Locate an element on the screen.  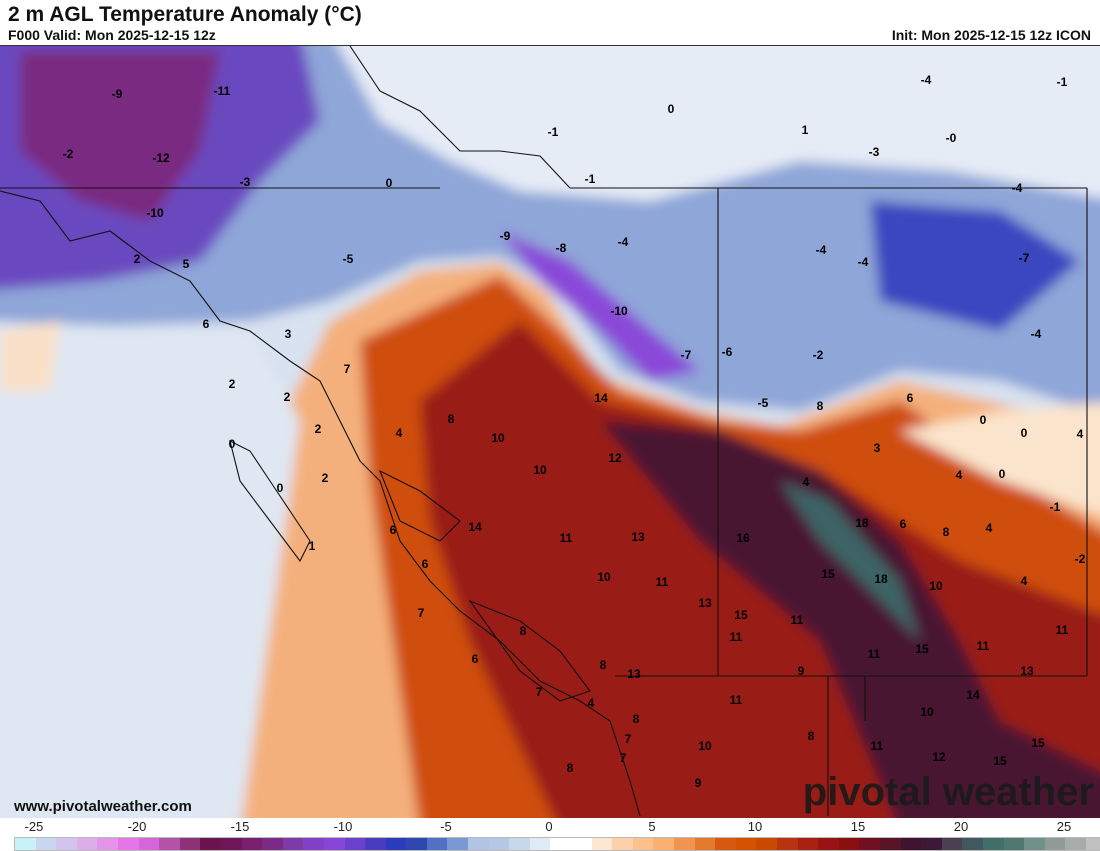
contour-label: -4 is located at coordinates (1017, 188).